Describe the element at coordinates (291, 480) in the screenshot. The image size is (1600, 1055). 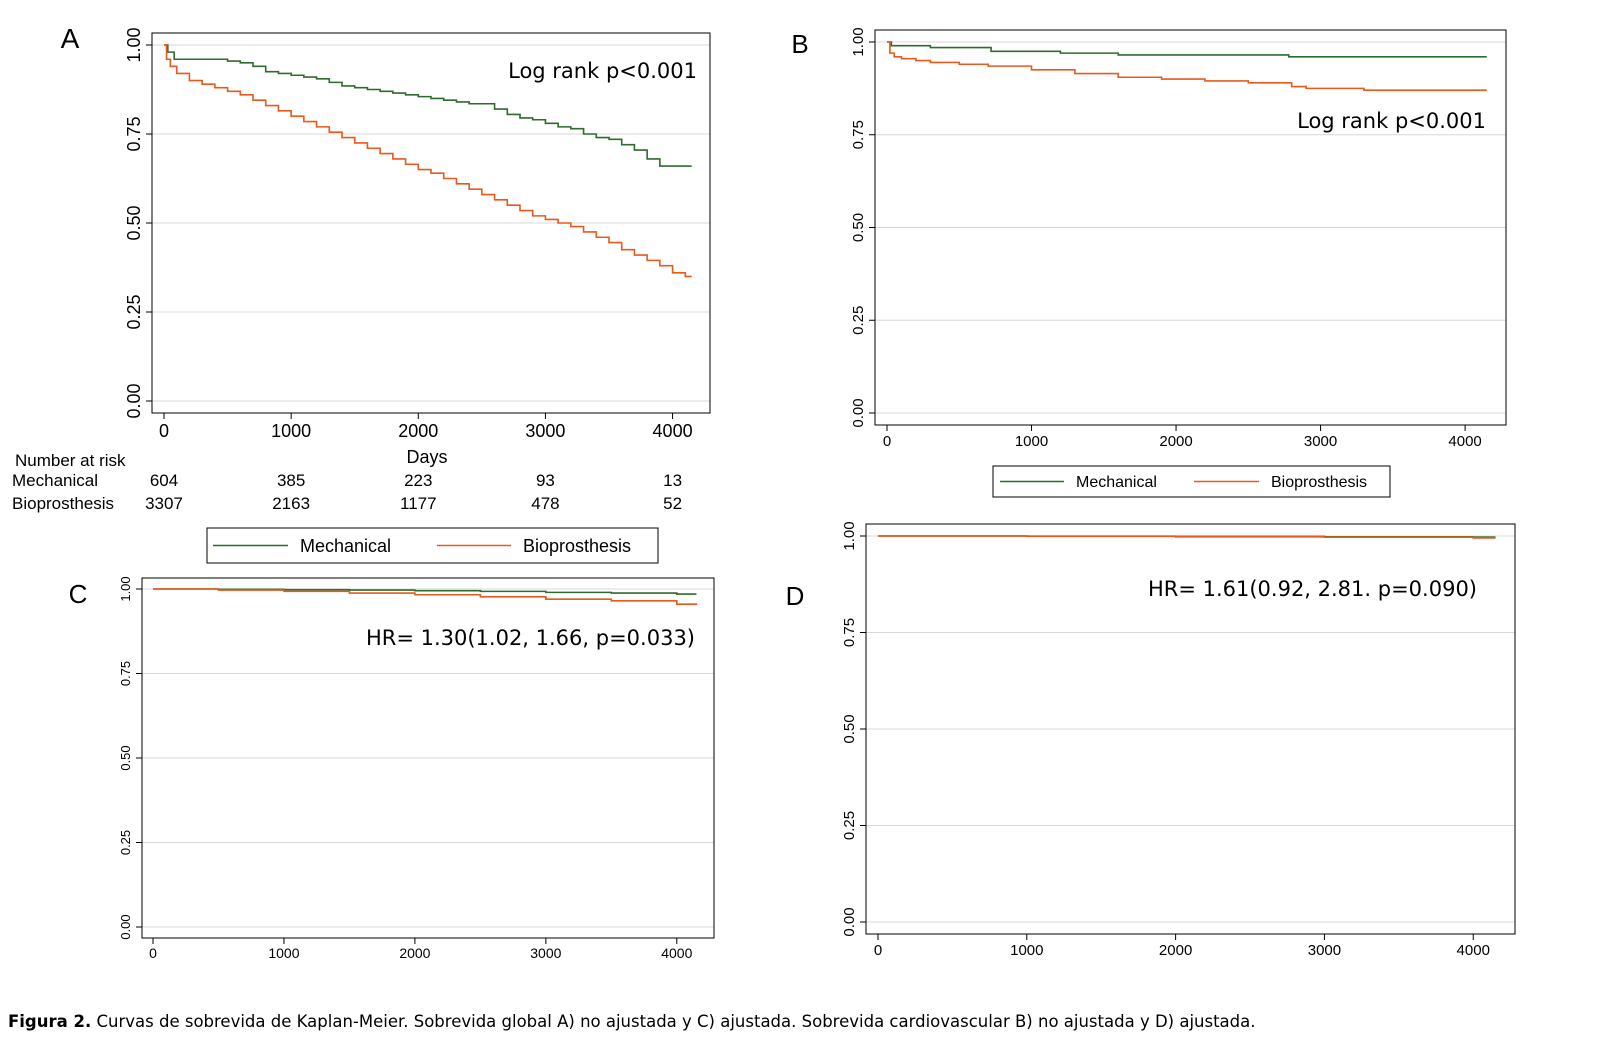
I see `risk-value-mechanical-1: 385` at that location.